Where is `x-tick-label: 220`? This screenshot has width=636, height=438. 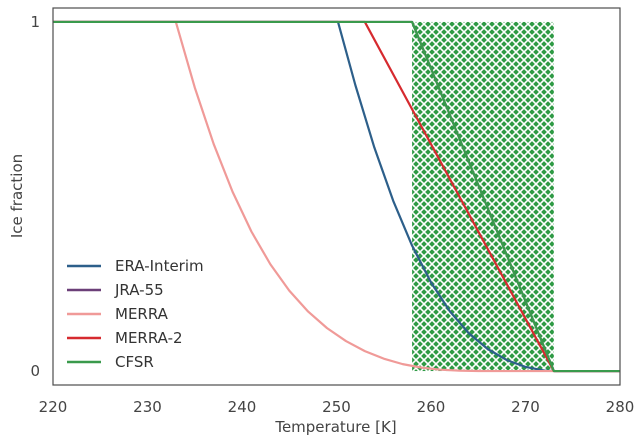
x-tick-label: 220 is located at coordinates (53, 407).